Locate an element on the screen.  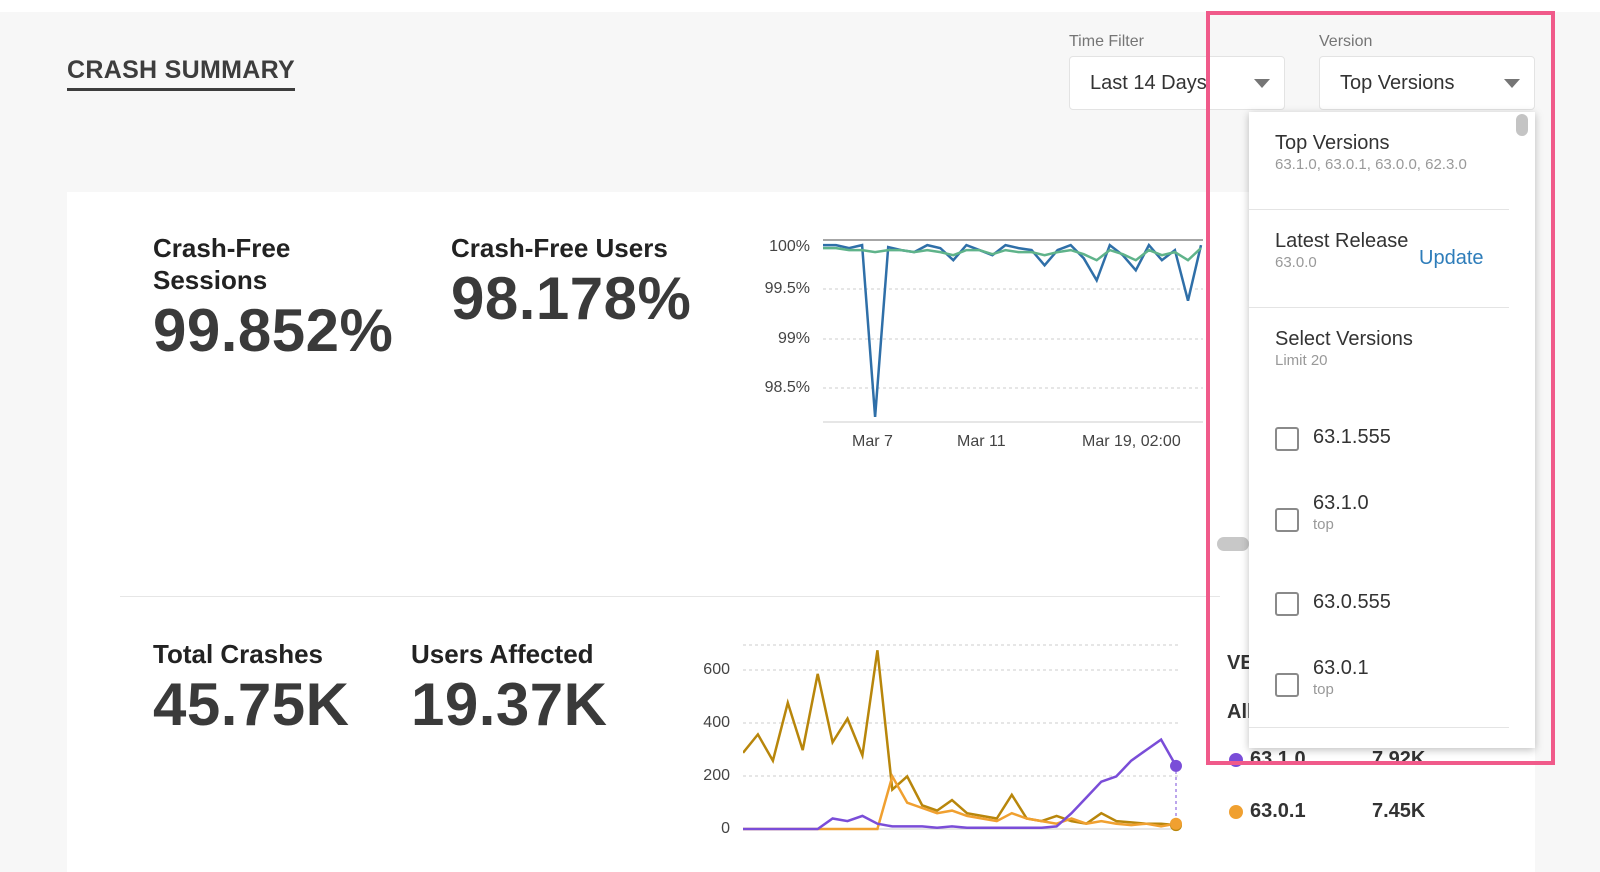
version-header-partial: VE is located at coordinates (1240, 663).